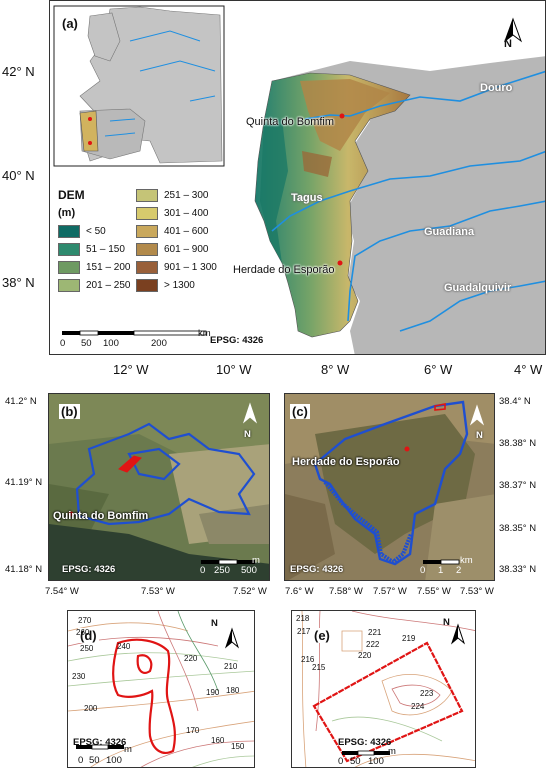  Describe the element at coordinates (100, 742) in the screenshot. I see `panel-d-epsg: EPSG: 4326` at that location.